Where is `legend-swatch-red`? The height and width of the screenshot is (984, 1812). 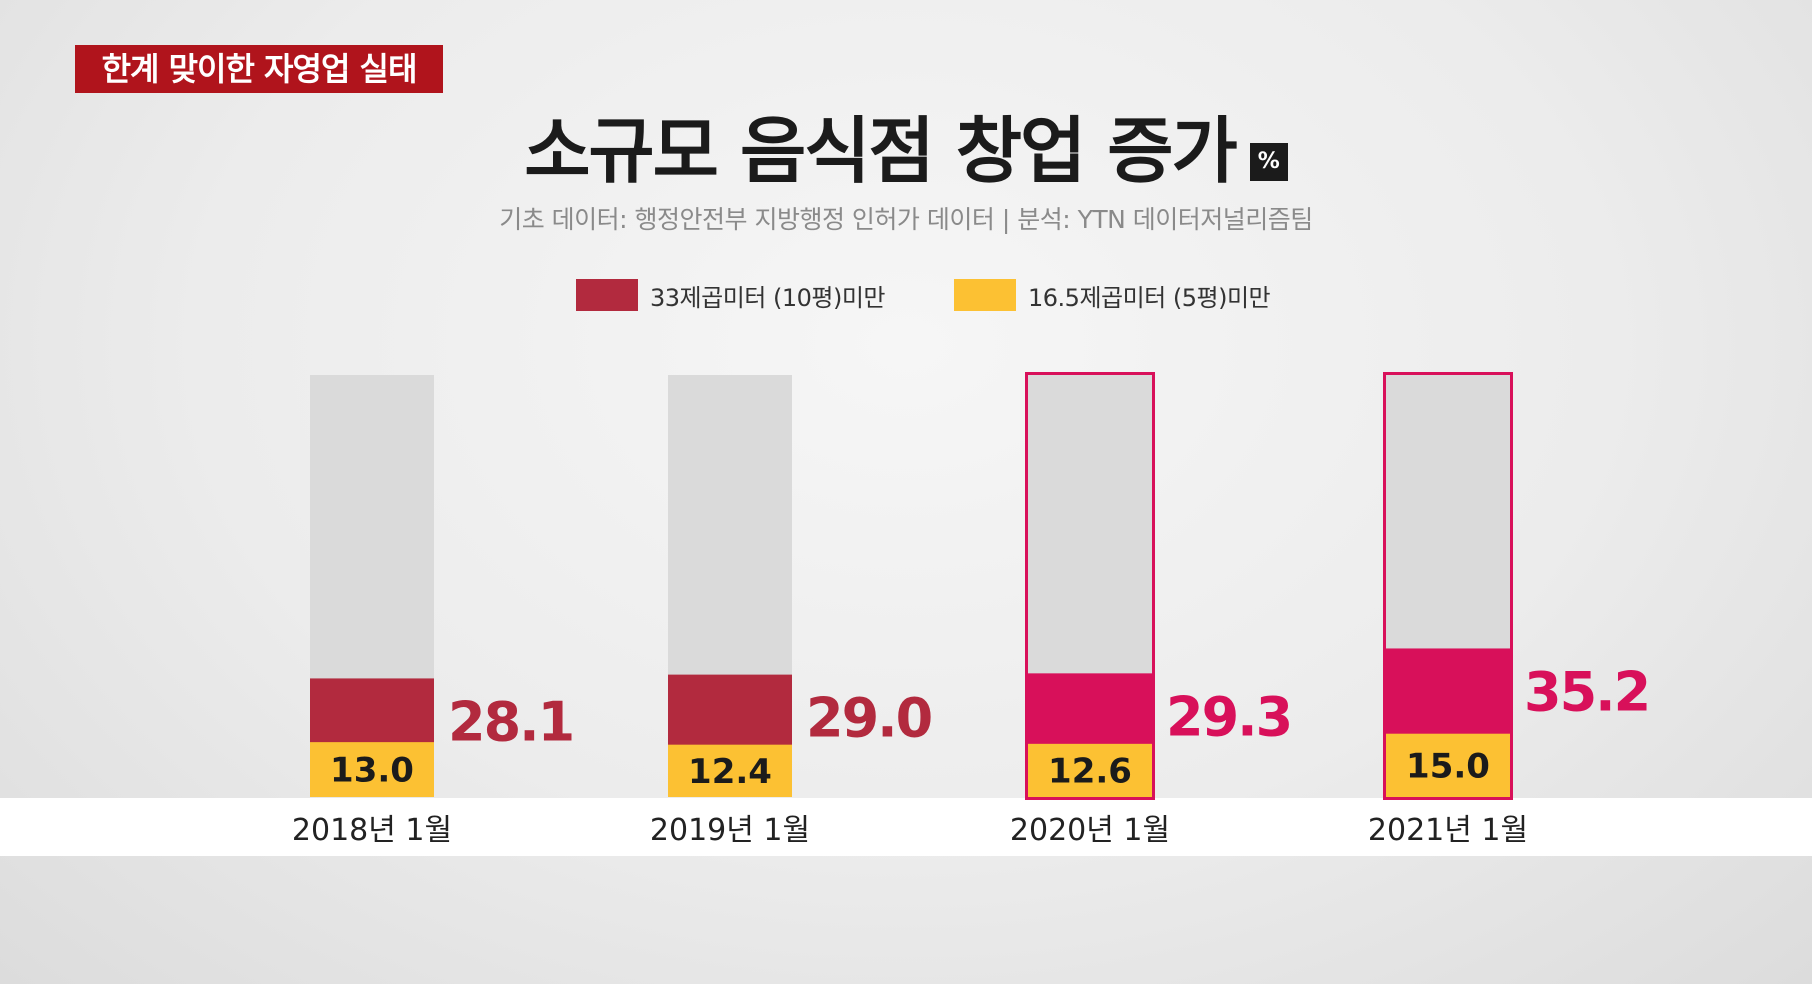 legend-swatch-red is located at coordinates (607, 295).